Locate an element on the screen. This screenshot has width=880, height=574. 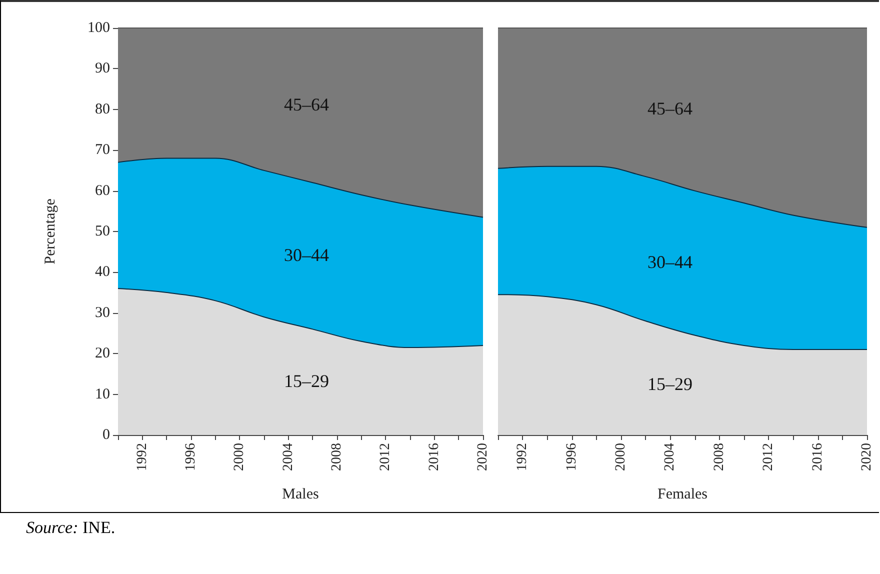
y-tick-label: 70 is located at coordinates (102, 150).